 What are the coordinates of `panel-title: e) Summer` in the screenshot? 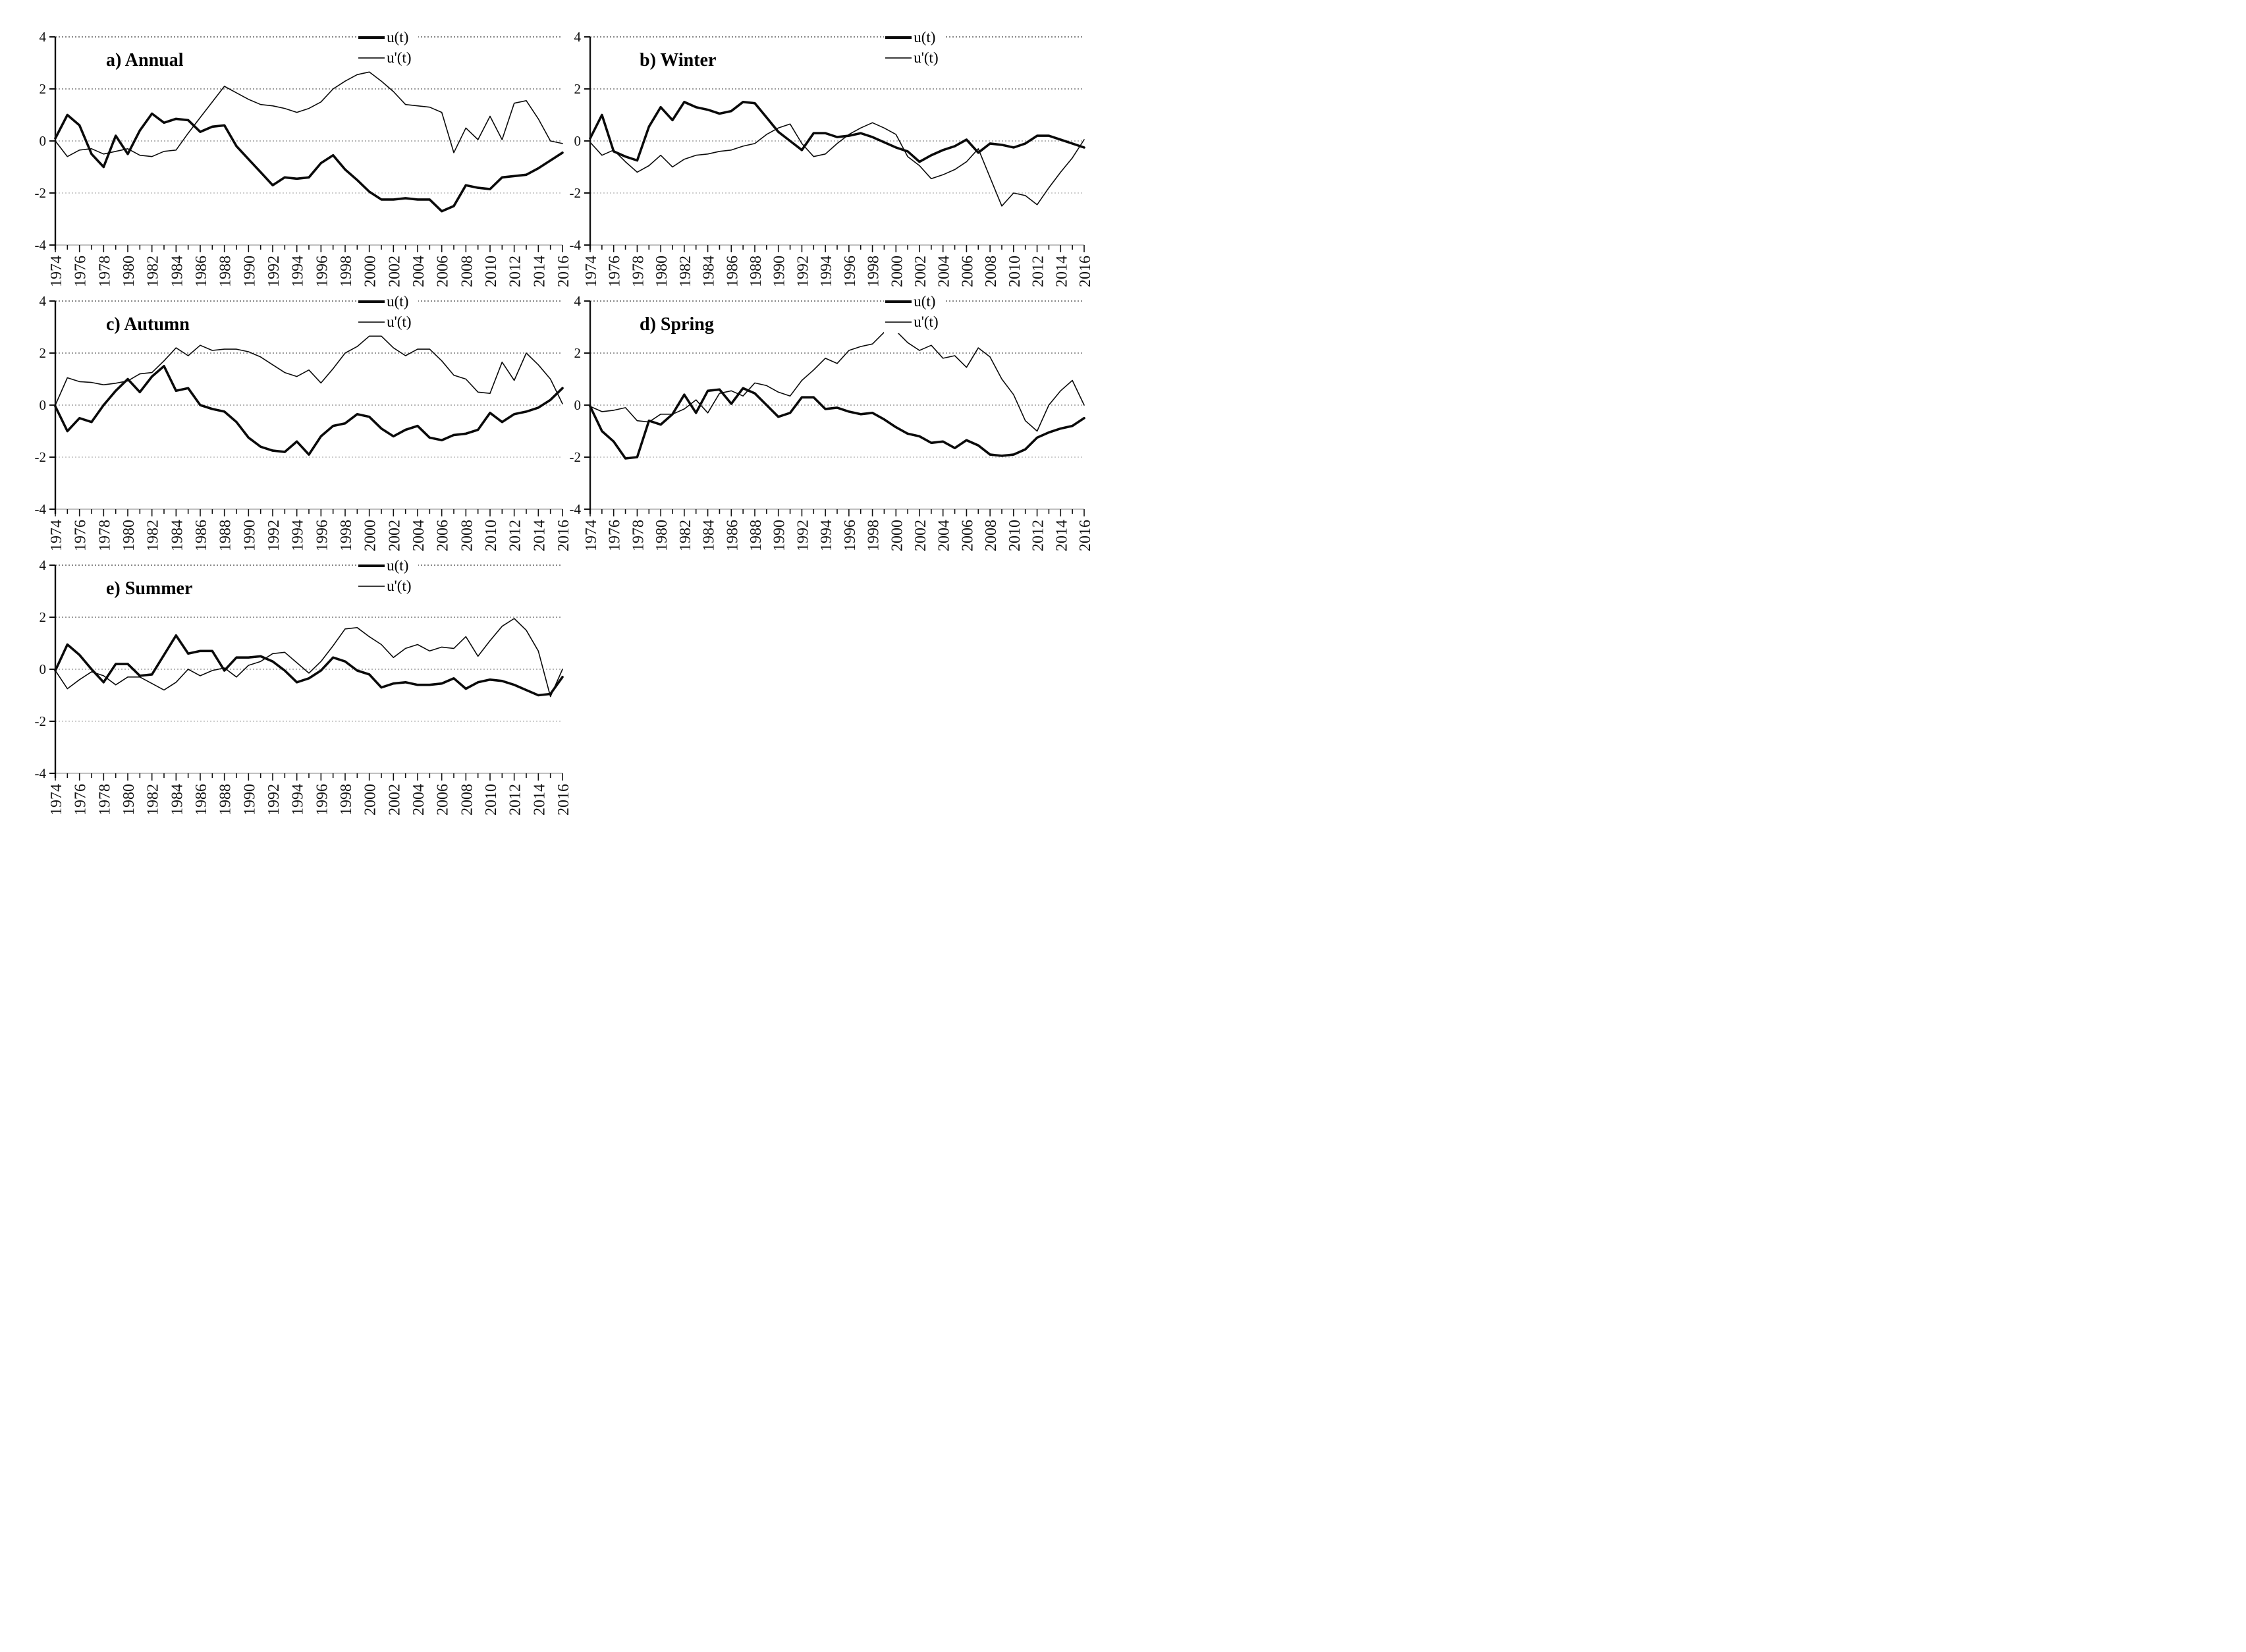 It's located at (149, 588).